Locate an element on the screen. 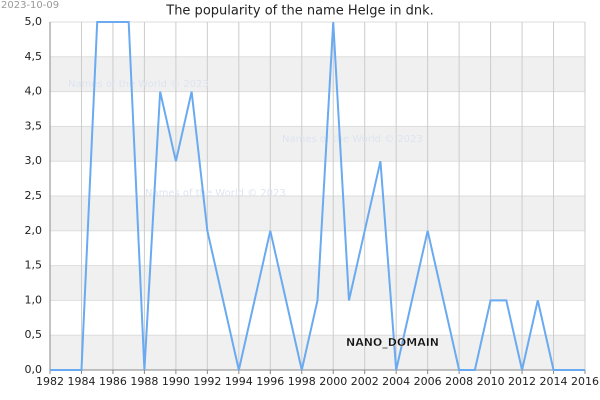 The image size is (600, 400). y-tick-label: 0,0 is located at coordinates (34, 369).